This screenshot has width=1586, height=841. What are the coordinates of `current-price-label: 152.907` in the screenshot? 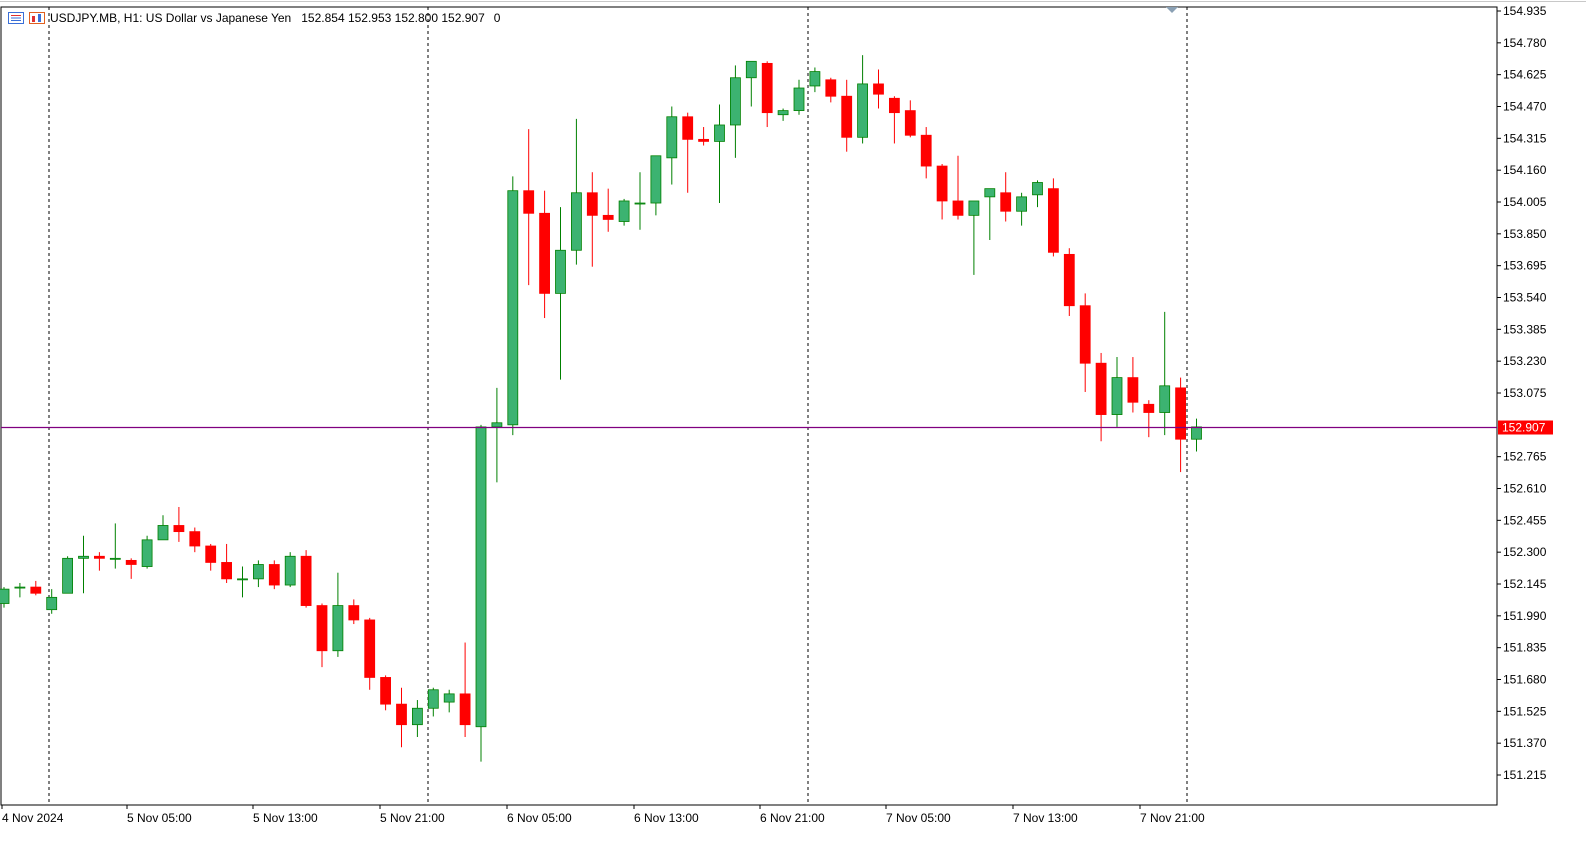 It's located at (1524, 428).